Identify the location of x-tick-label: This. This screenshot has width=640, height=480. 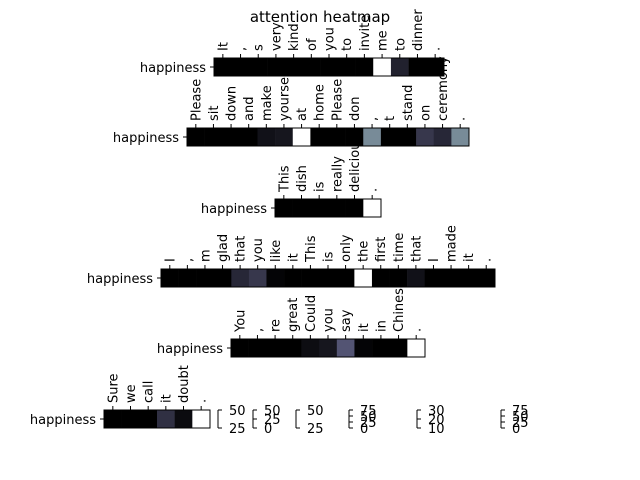
(284, 179).